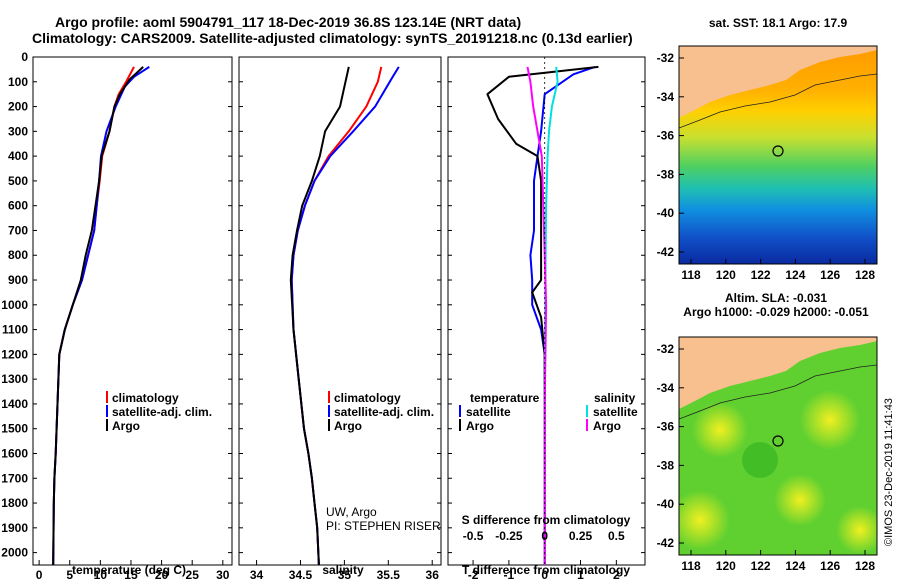 The image size is (900, 580). I want to click on legend-t-argo: Argo, so click(480, 426).